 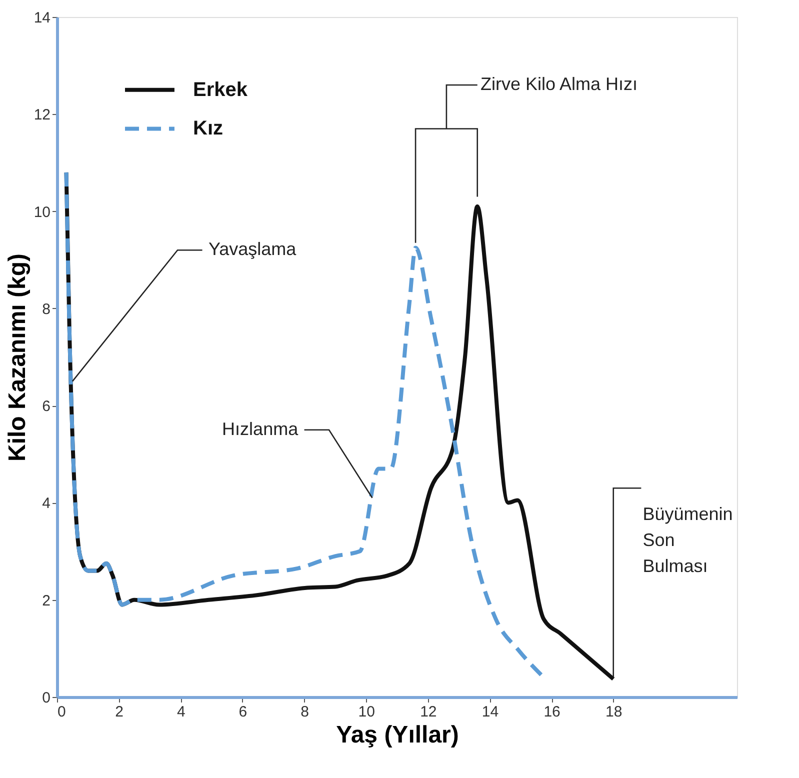 I want to click on x-tick-label: 8, so click(x=304, y=712).